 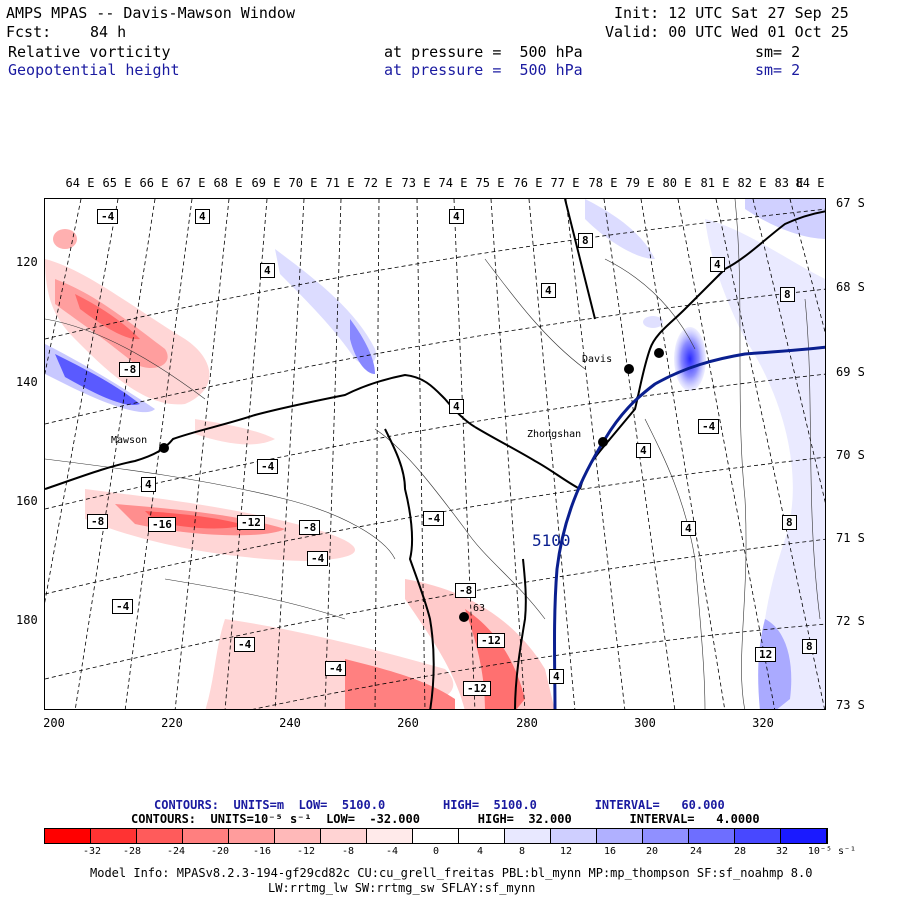 What do you see at coordinates (766, 654) in the screenshot?
I see `contour-label: 12` at bounding box center [766, 654].